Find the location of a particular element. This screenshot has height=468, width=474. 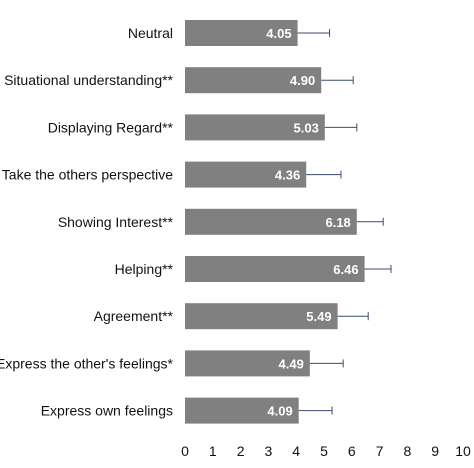

x-tick-label: 3 is located at coordinates (269, 451).